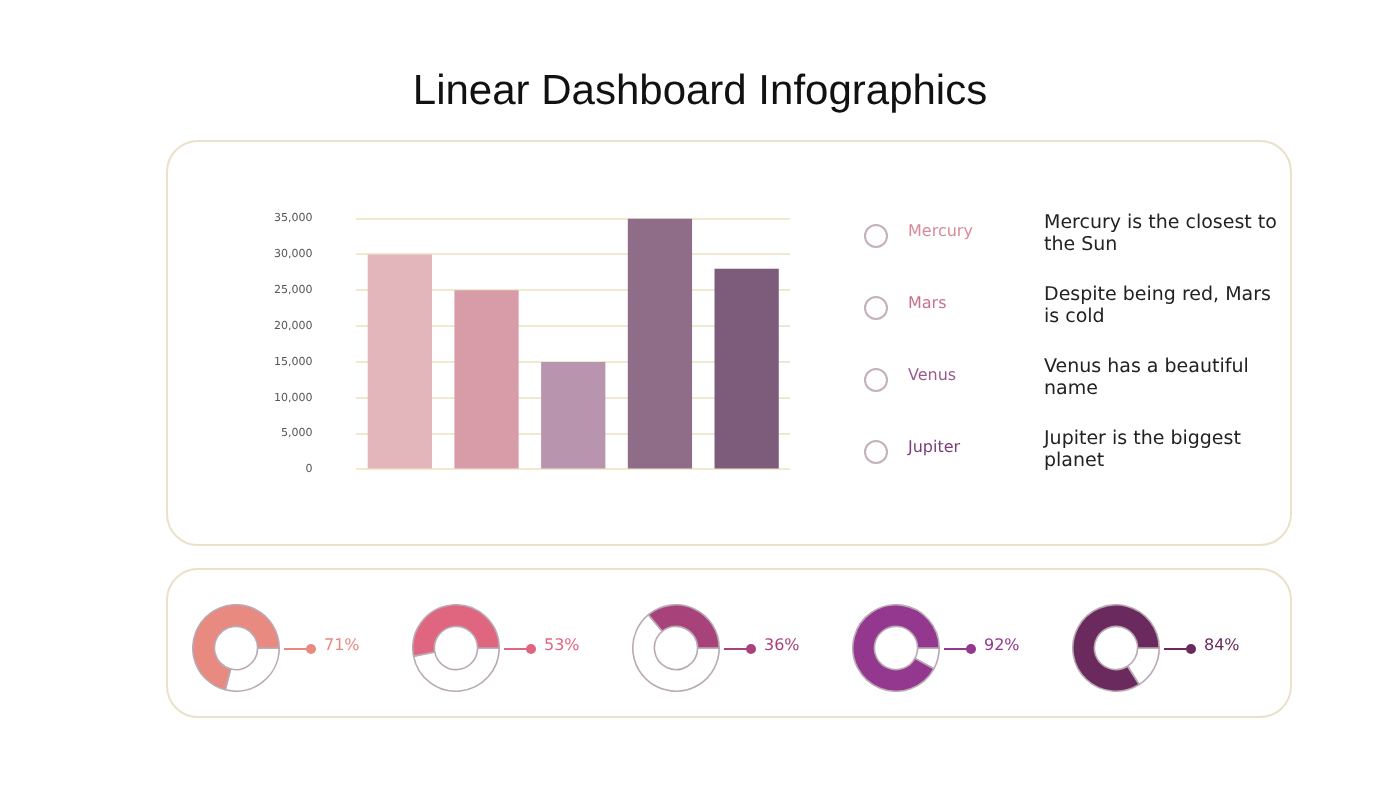  Describe the element at coordinates (700, 92) in the screenshot. I see `chart-title: Linear Dashboard Infographics` at that location.